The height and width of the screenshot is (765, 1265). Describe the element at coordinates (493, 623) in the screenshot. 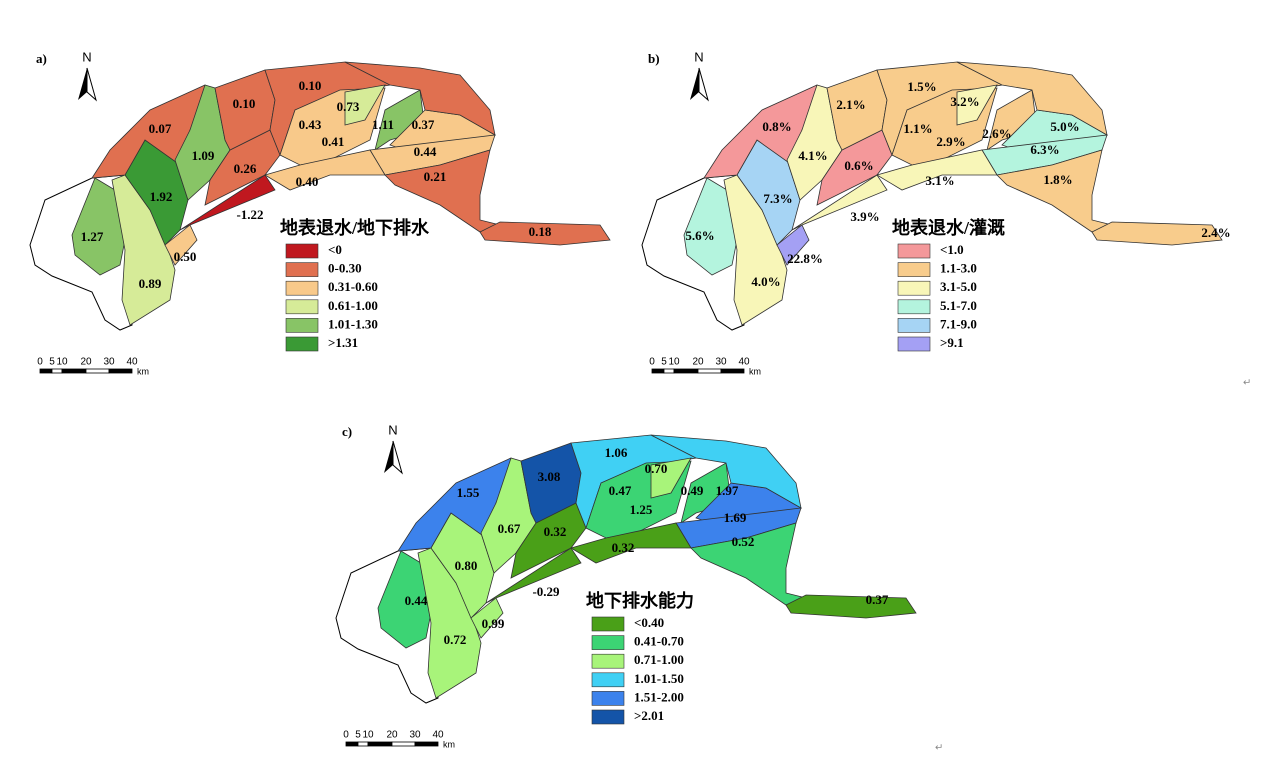

I see `region-label: 0.99` at that location.